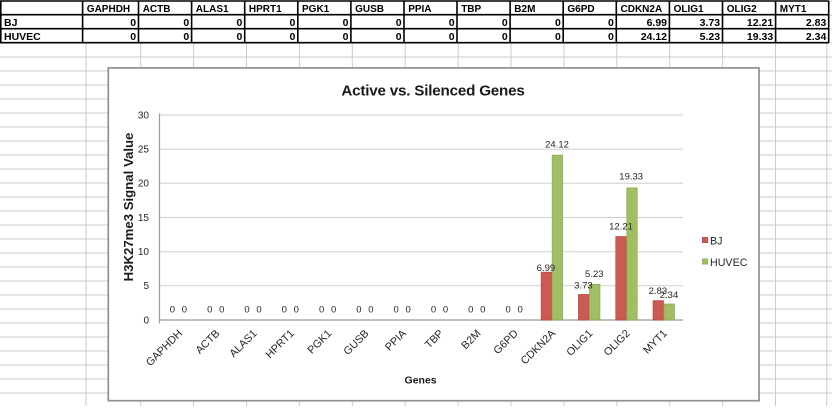  What do you see at coordinates (524, 9) in the screenshot?
I see `svg-text: B2M` at bounding box center [524, 9].